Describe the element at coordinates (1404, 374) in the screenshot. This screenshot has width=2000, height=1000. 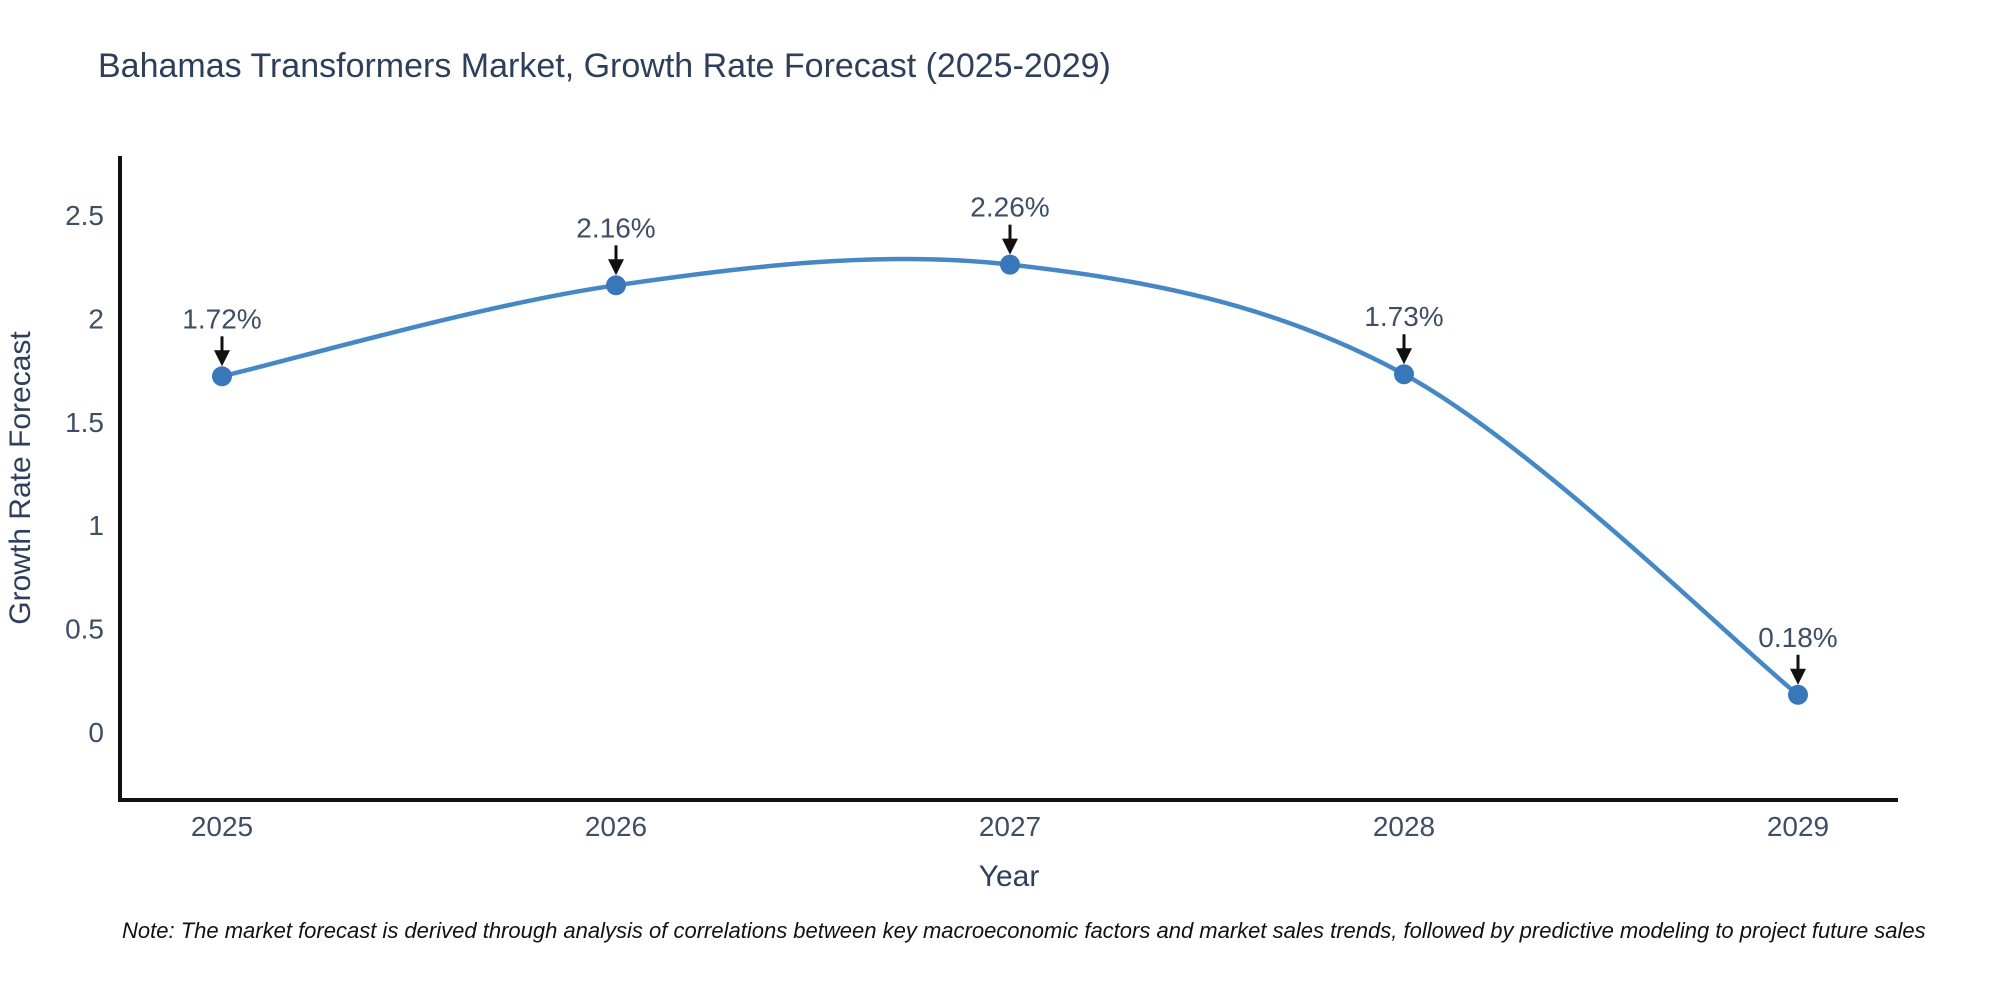
I see `data-point-2028` at that location.